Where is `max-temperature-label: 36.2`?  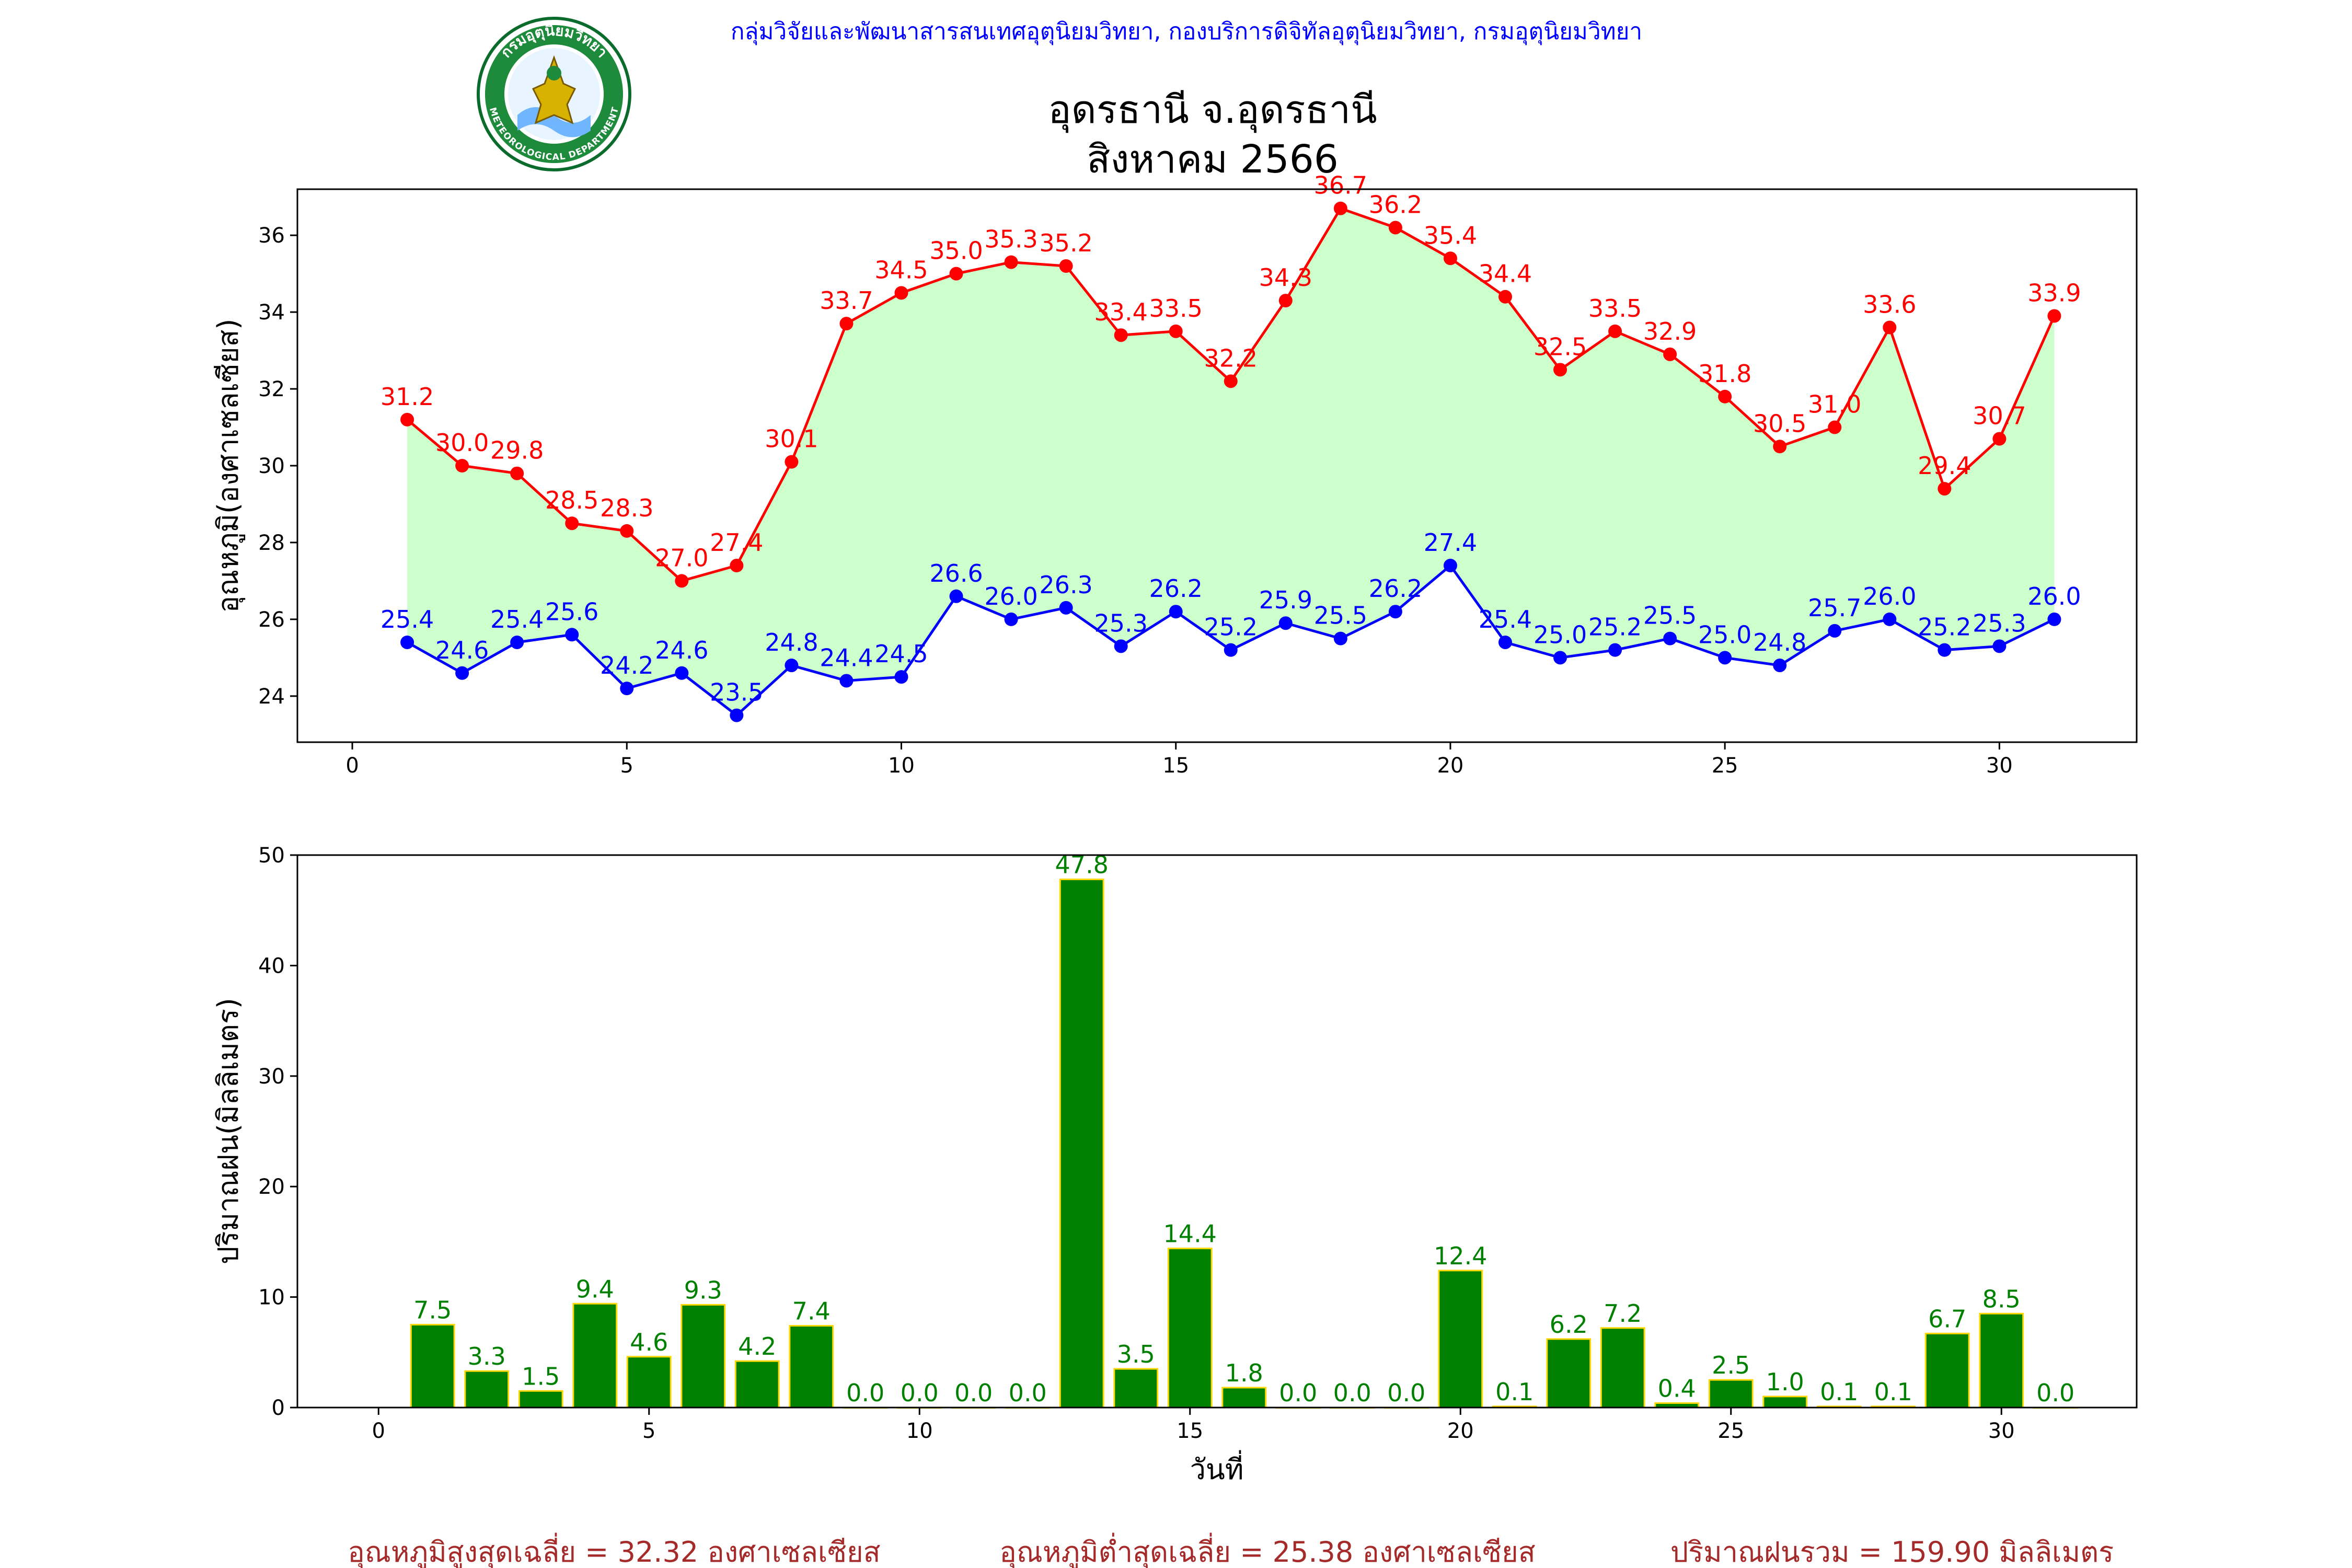
max-temperature-label: 36.2 is located at coordinates (1395, 204).